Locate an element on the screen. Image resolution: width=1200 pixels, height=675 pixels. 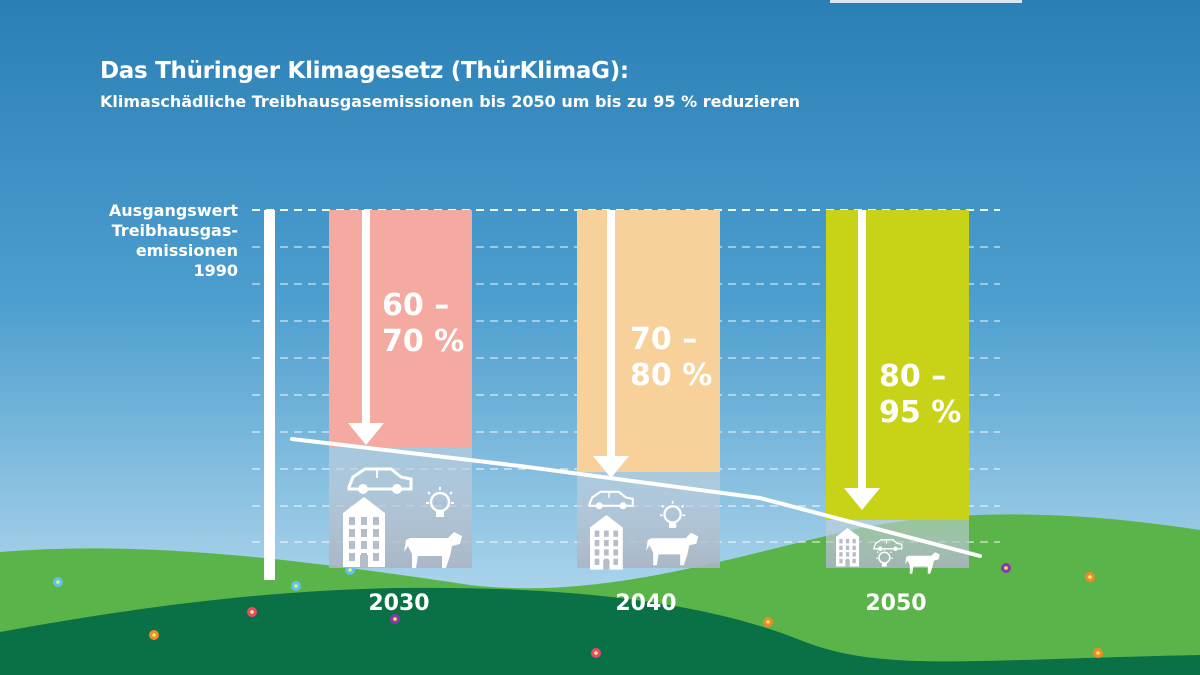
bar-reduction-2050 is located at coordinates (897, 365).